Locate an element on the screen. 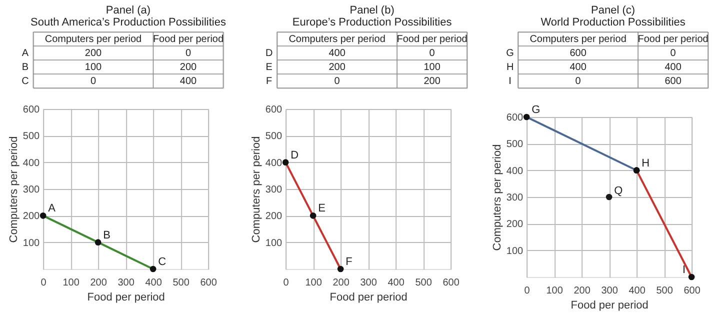 The height and width of the screenshot is (332, 723). text: South America’s Production Possibilities is located at coordinates (128, 22).